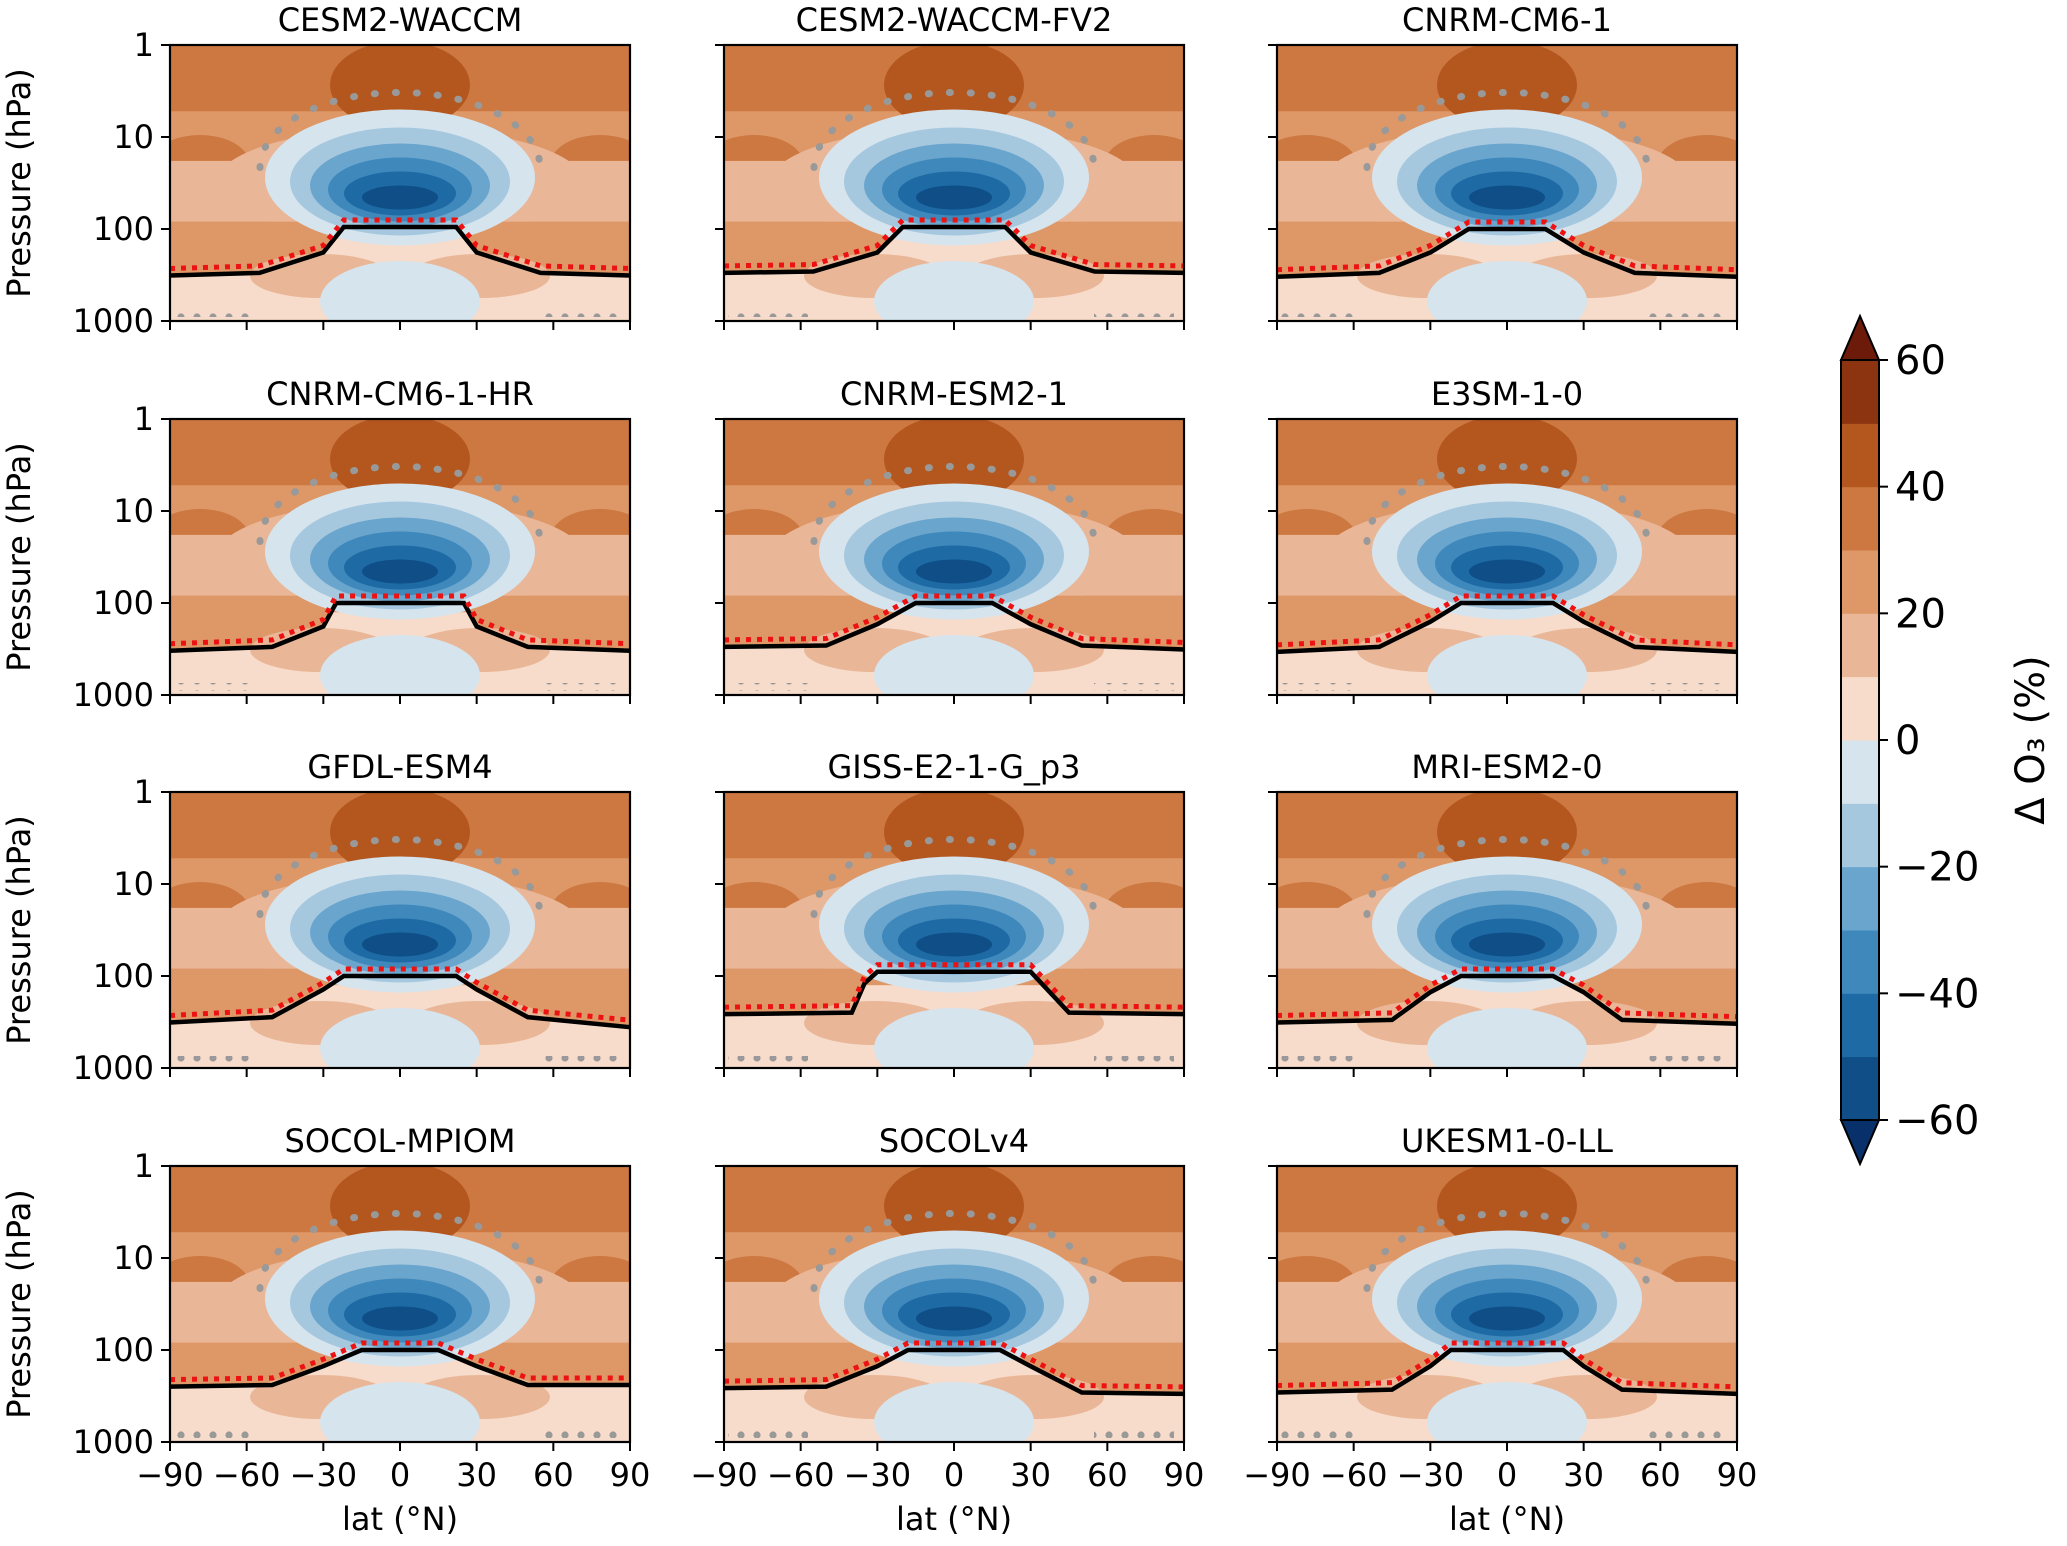  Describe the element at coordinates (1507, 1141) in the screenshot. I see `panel-title: UKESM1-0-LL` at that location.